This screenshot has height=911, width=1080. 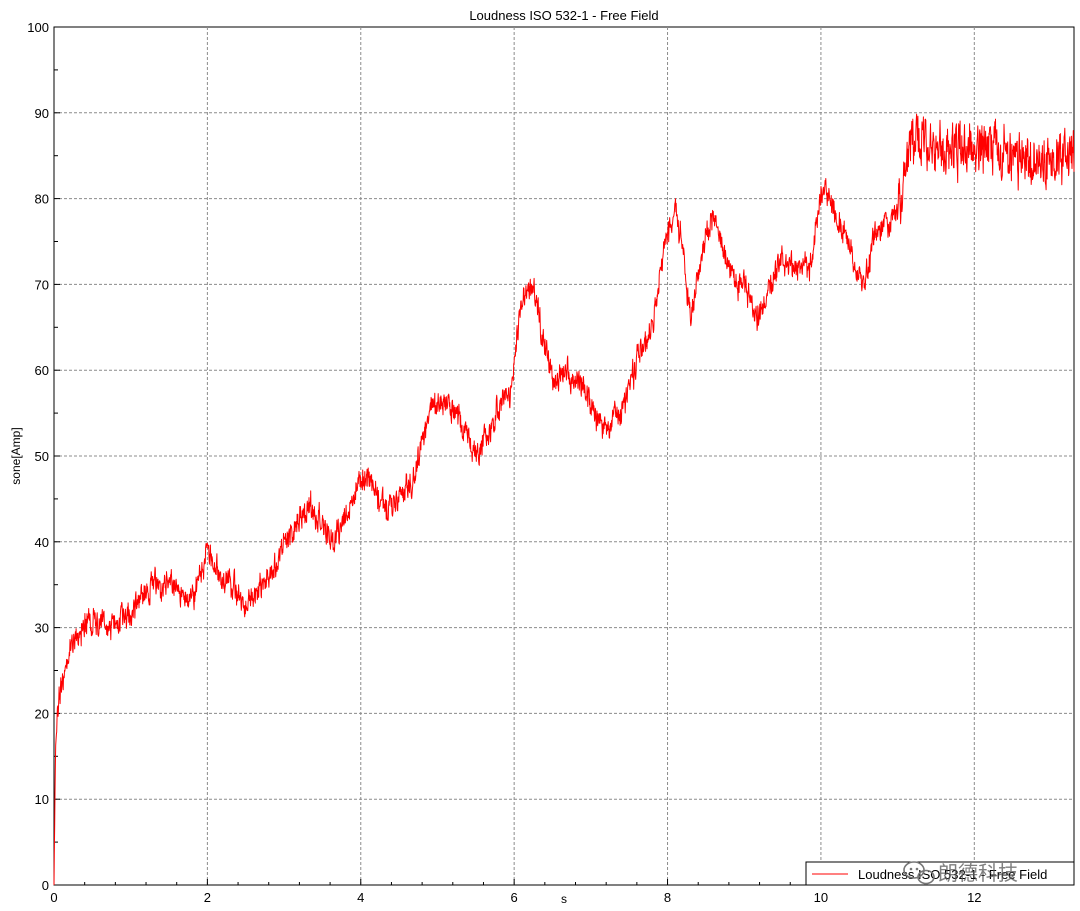 I want to click on y-tick-label: 10, so click(x=42, y=799).